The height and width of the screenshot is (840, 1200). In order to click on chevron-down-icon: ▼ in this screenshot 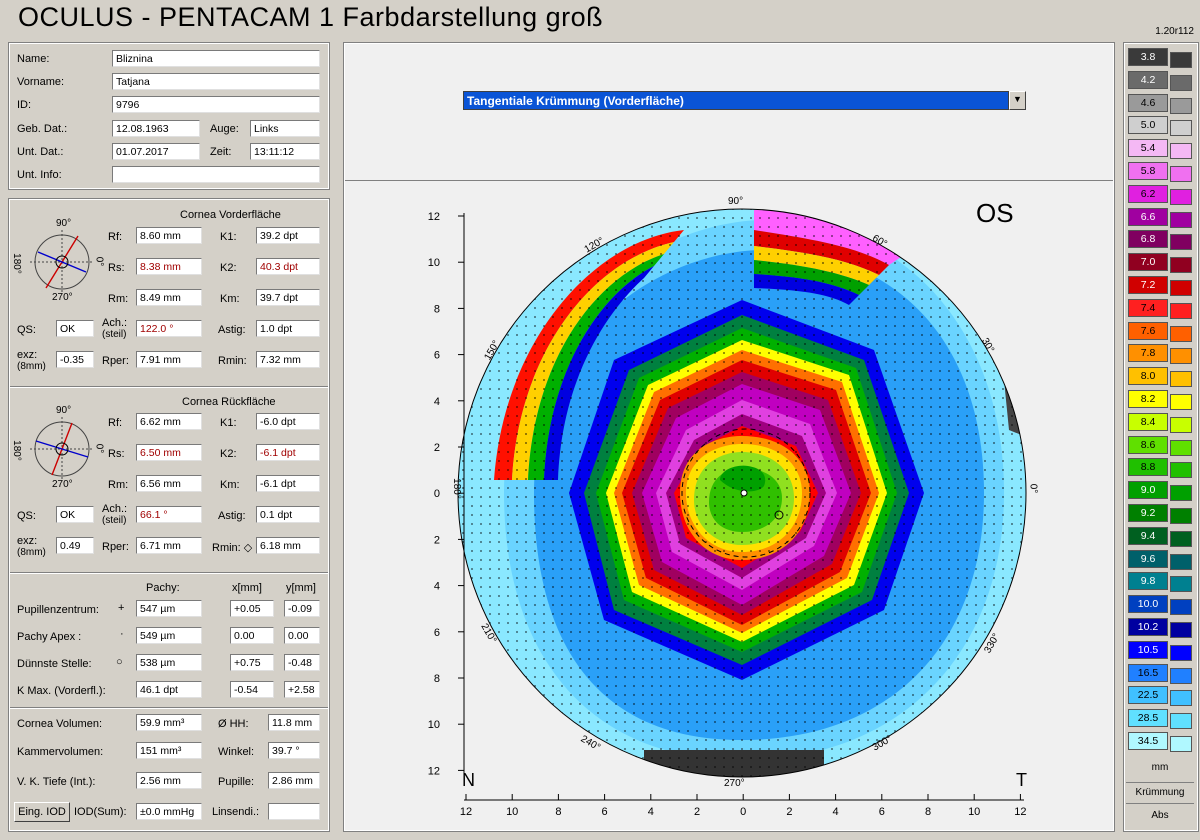, I will do `click(1017, 100)`.